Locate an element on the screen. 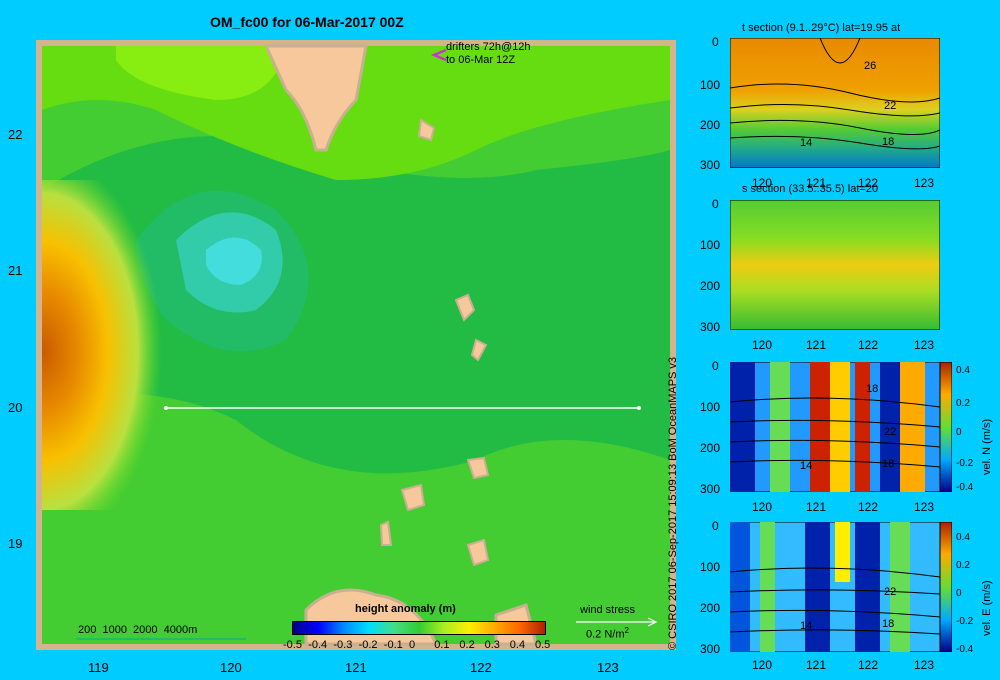 This screenshot has width=1000, height=680. lat-tick: 21 is located at coordinates (15, 270).